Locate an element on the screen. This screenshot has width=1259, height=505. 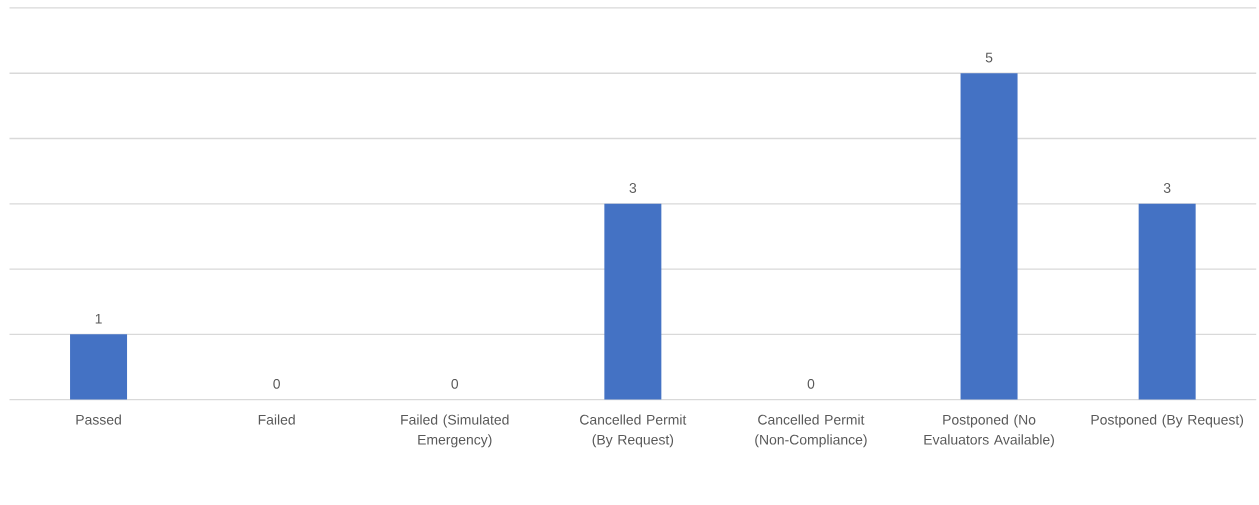
x-tick-label: Failed (Simulated Emergency) is located at coordinates (455, 431).